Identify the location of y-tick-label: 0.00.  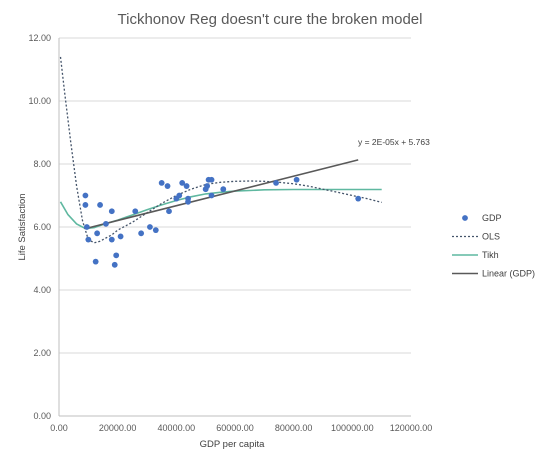
(42, 416).